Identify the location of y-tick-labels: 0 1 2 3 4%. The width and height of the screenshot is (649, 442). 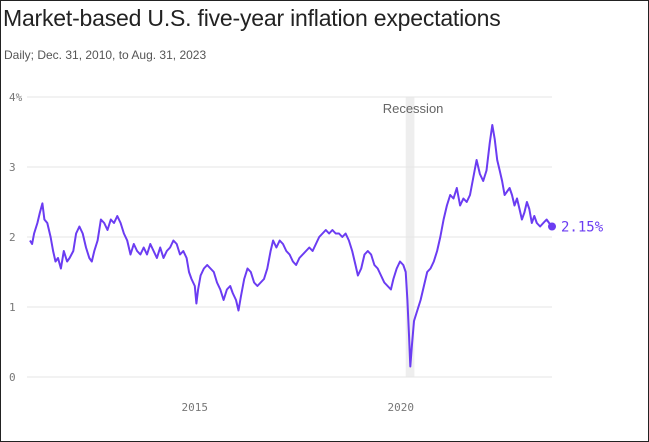
(16, 237).